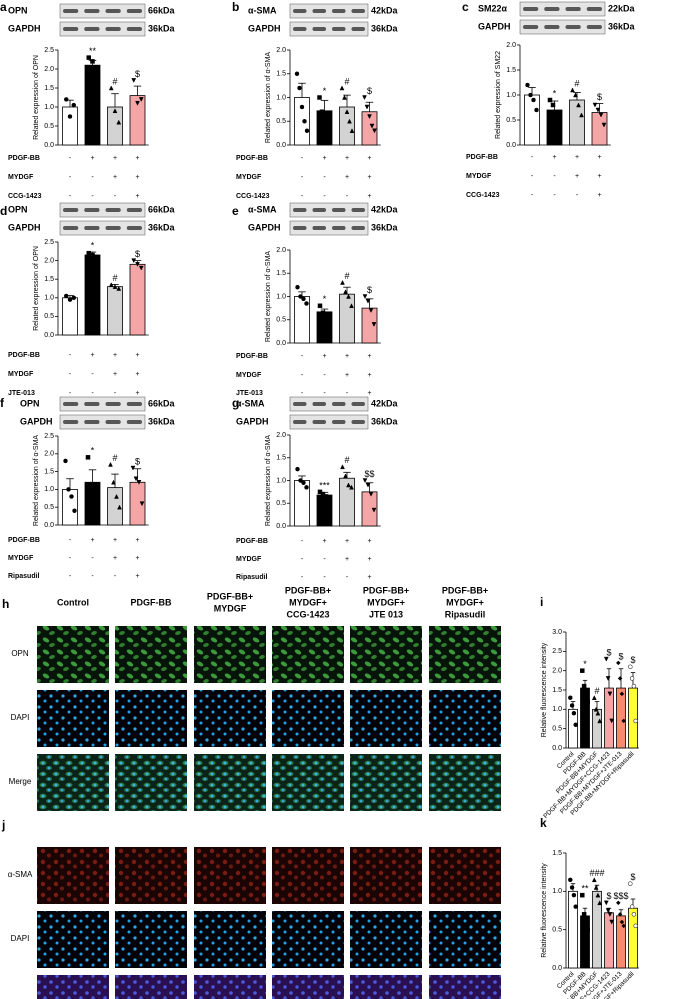 This screenshot has width=690, height=999. What do you see at coordinates (557, 690) in the screenshot?
I see `y-tick-label: 1.5` at bounding box center [557, 690].